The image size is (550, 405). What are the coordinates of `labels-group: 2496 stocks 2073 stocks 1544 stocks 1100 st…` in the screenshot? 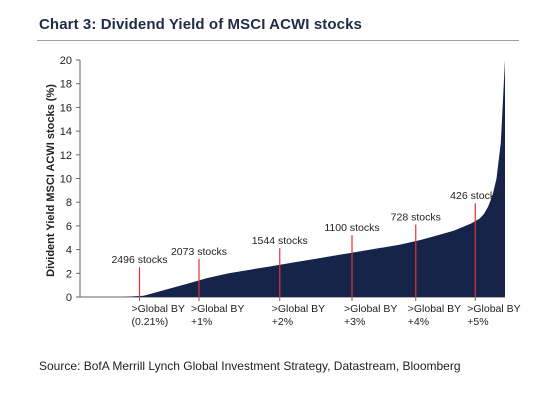 It's located at (305, 228).